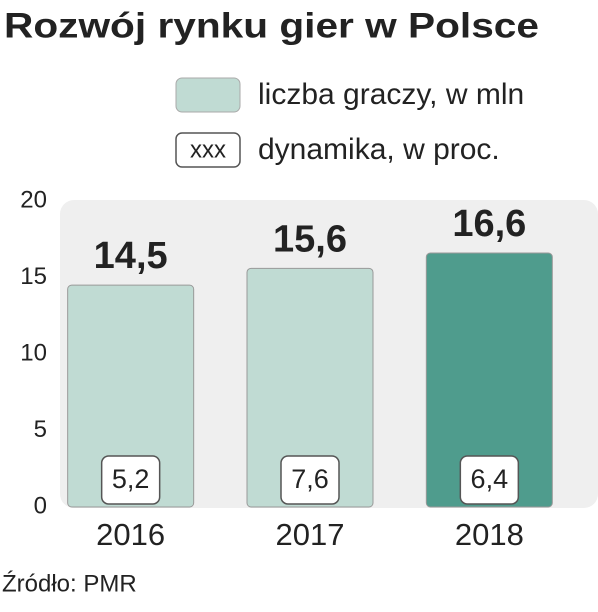  What do you see at coordinates (40, 429) in the screenshot?
I see `y-tick-label: 5` at bounding box center [40, 429].